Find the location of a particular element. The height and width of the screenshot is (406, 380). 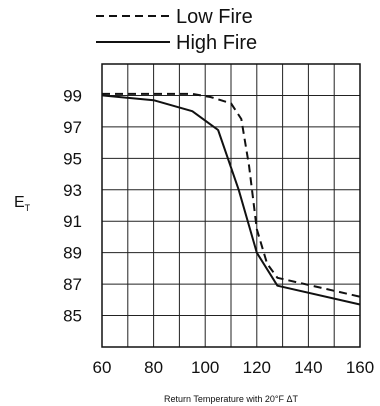

legend-label: Low Fire is located at coordinates (214, 17).